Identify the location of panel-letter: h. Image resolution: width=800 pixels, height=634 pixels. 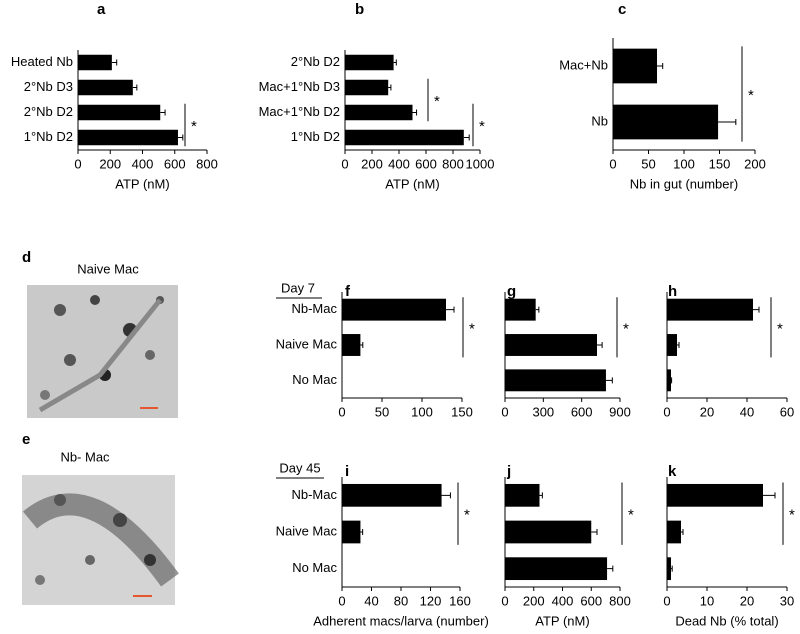
(672, 291).